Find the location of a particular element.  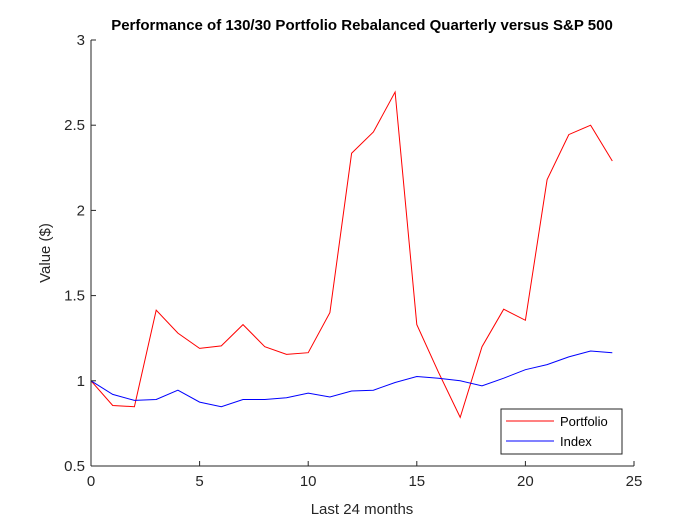

y-tick-label: 1 is located at coordinates (81, 381).